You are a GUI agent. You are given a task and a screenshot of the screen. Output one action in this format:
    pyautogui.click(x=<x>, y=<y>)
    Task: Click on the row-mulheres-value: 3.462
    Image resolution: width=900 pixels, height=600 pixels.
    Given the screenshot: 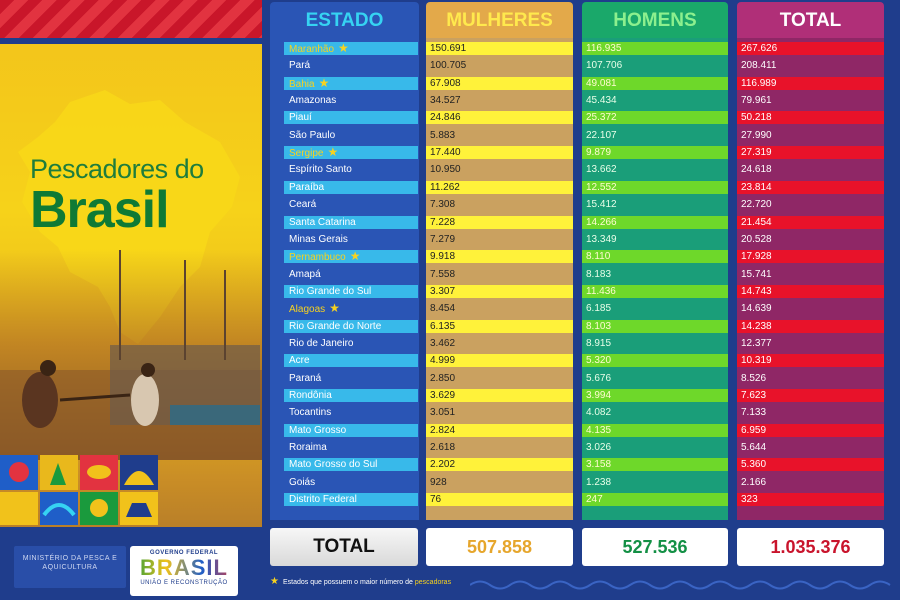 What is the action you would take?
    pyautogui.click(x=443, y=343)
    